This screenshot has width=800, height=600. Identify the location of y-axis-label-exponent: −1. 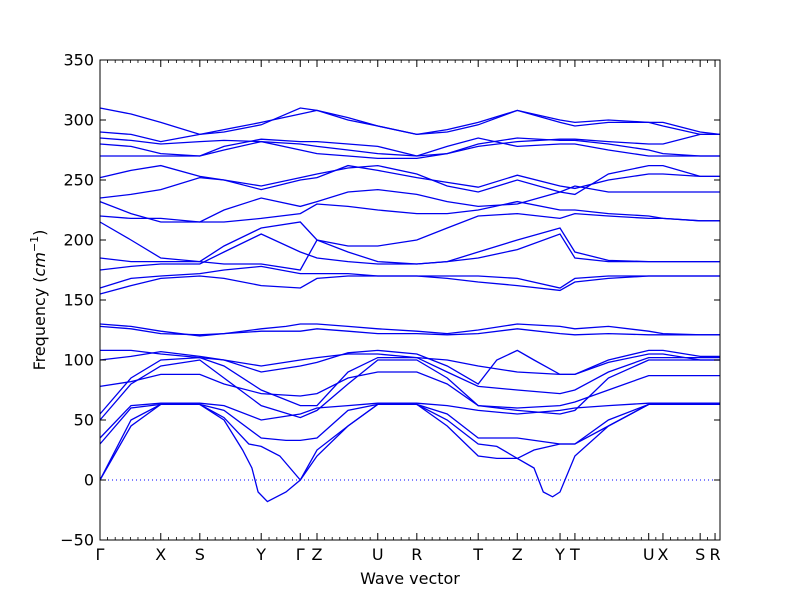
(34, 244).